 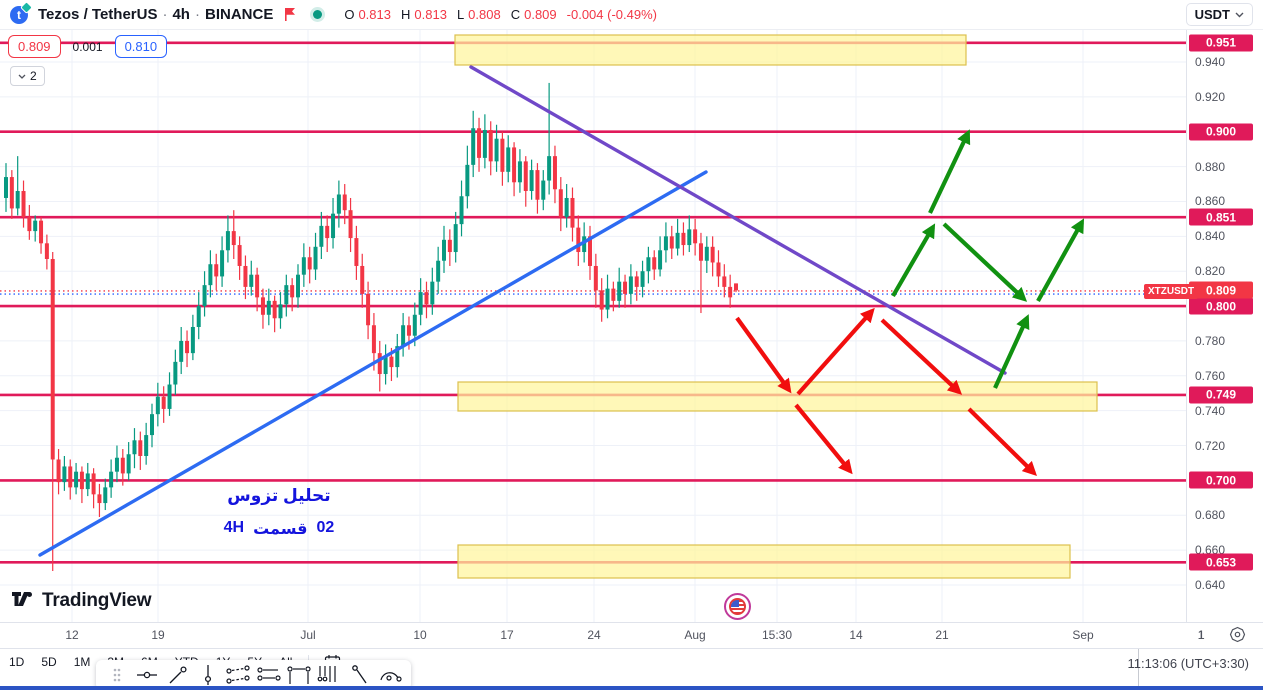 What do you see at coordinates (777, 635) in the screenshot?
I see `time-axis-label: 15:30` at bounding box center [777, 635].